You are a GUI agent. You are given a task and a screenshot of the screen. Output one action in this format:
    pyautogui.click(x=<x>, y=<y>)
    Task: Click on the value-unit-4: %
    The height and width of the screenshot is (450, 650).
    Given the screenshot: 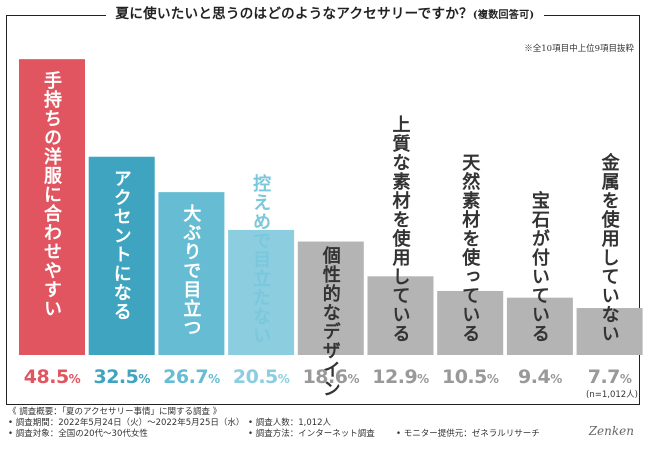 What is the action you would take?
    pyautogui.click(x=283, y=379)
    